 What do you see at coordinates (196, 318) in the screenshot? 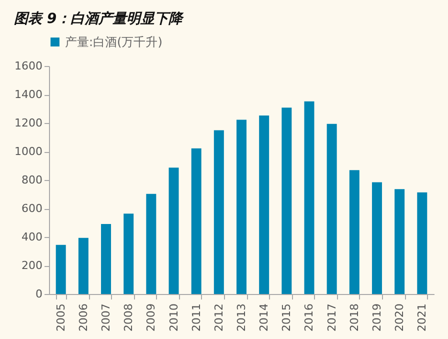
I see `x-tick-label: 2011` at bounding box center [196, 318].